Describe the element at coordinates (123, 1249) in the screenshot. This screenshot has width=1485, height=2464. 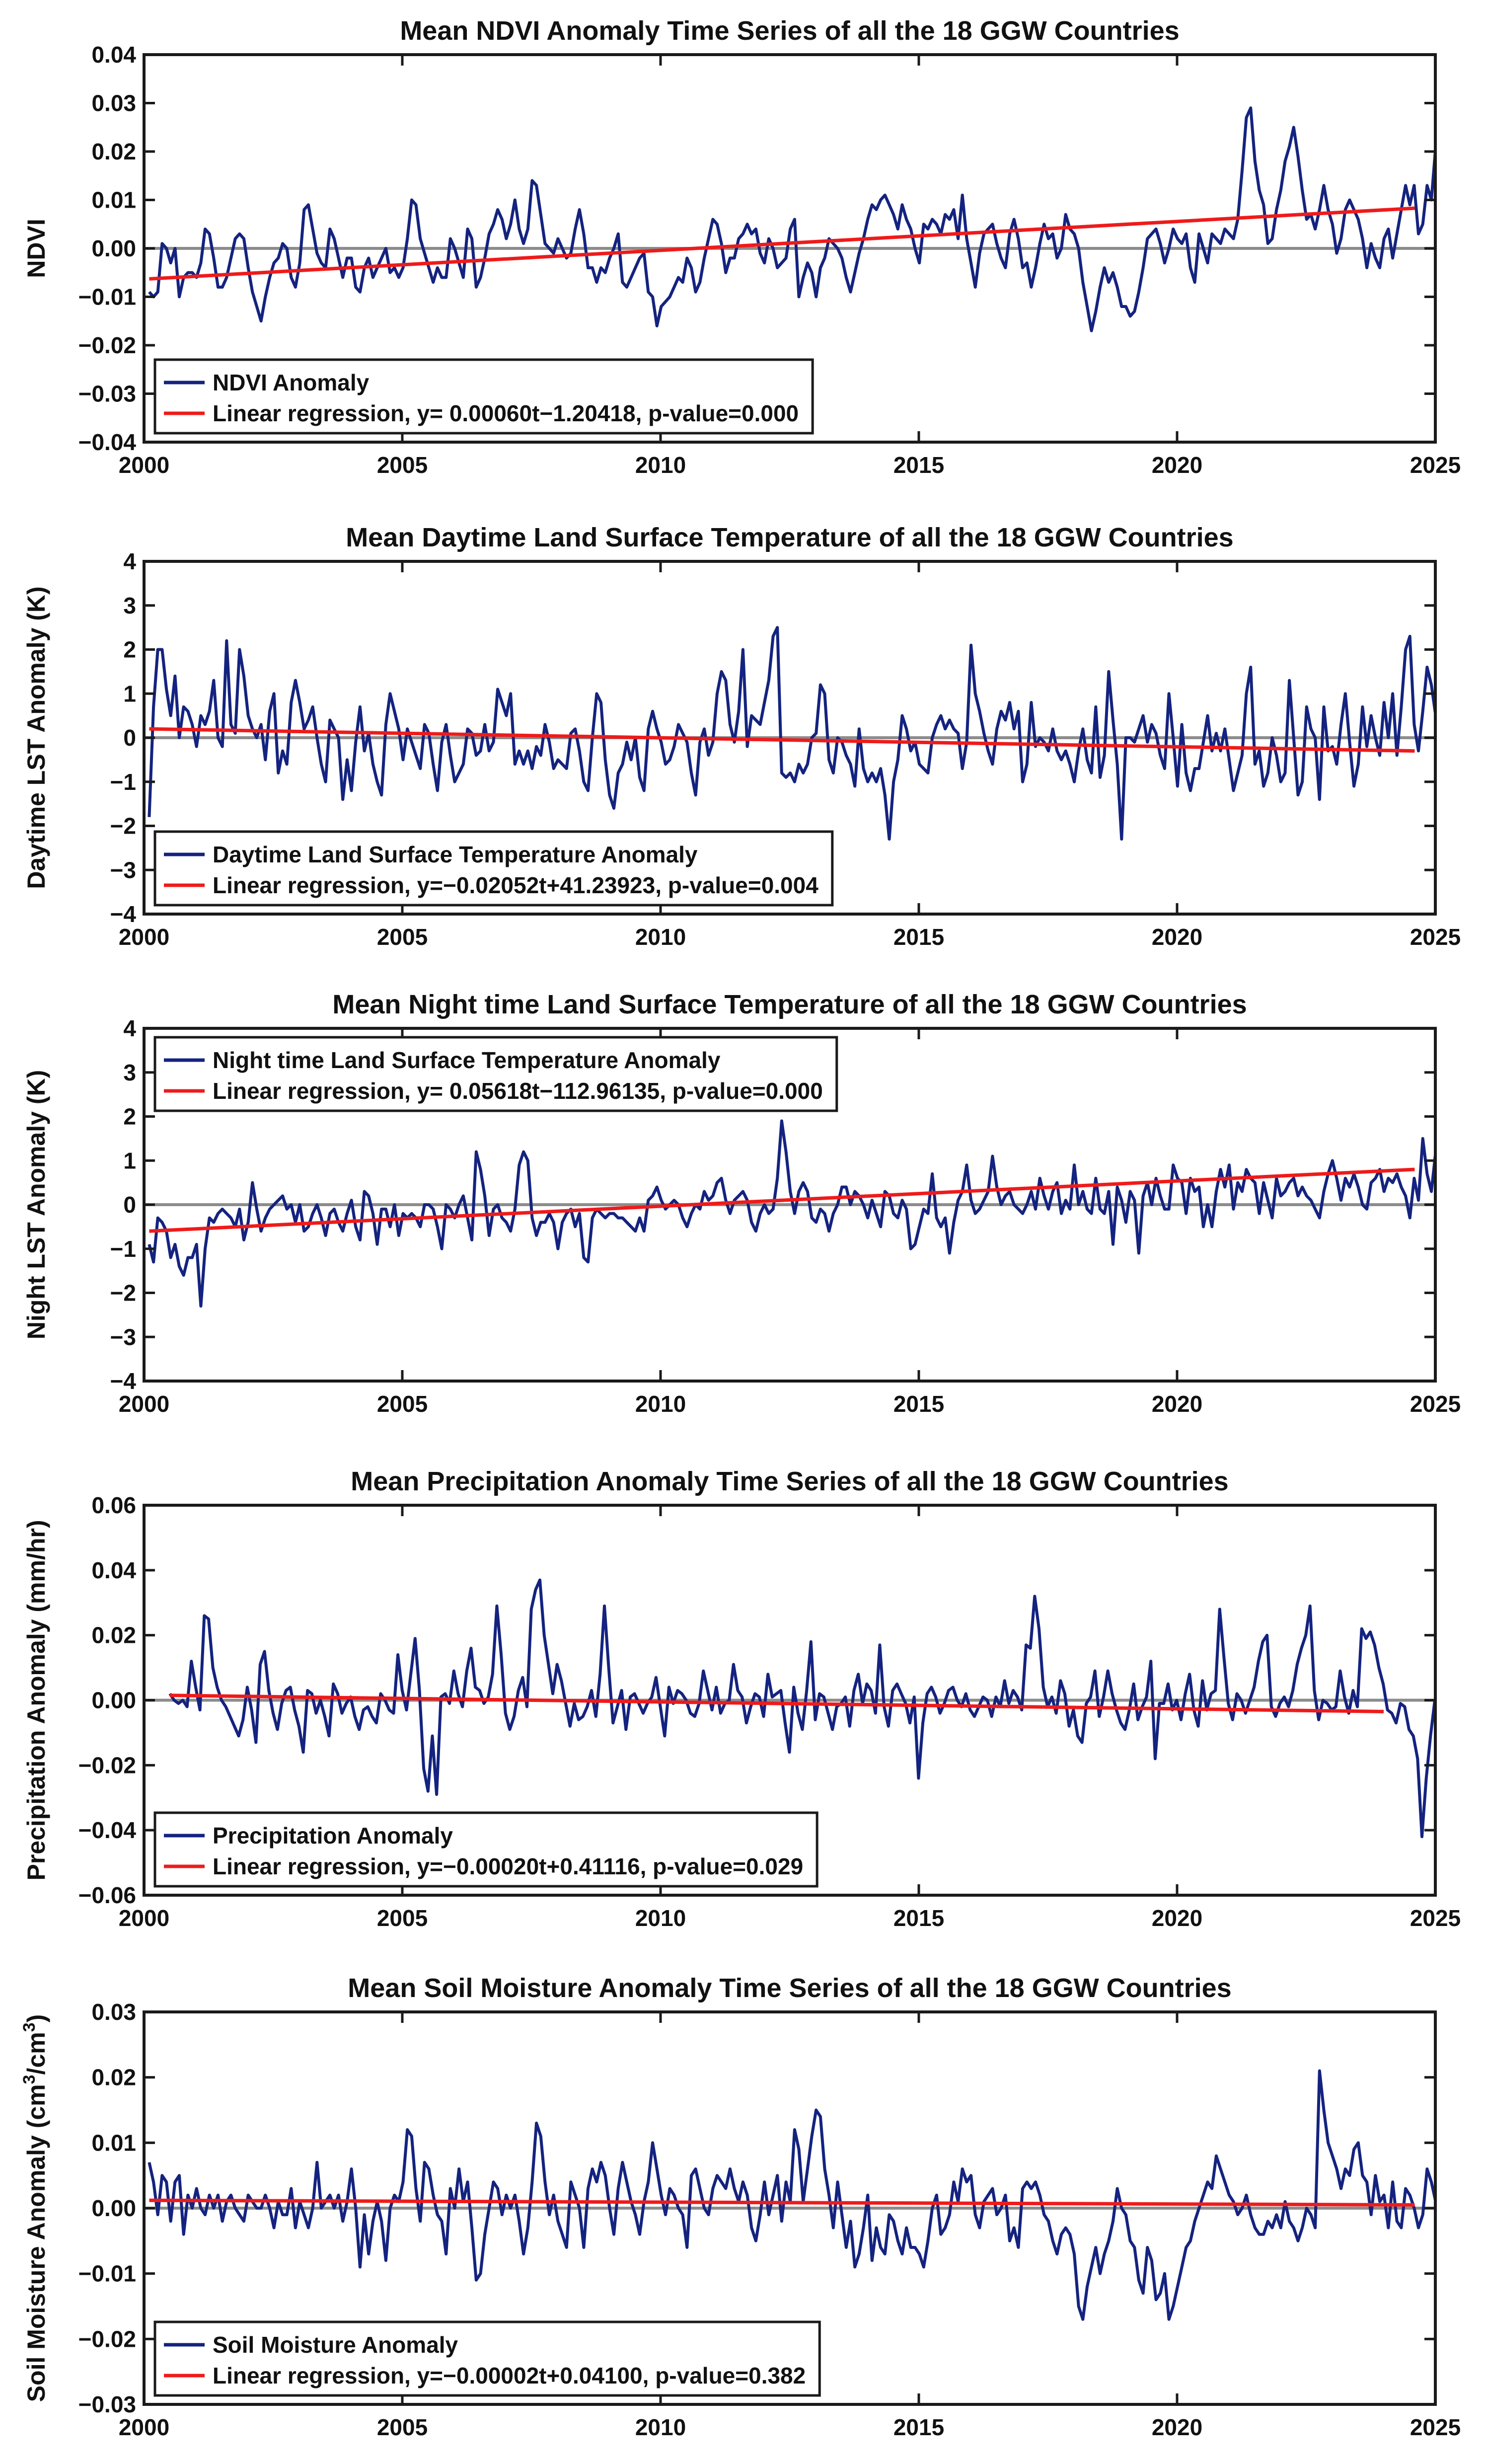
I see `y-tick-label: −1` at that location.